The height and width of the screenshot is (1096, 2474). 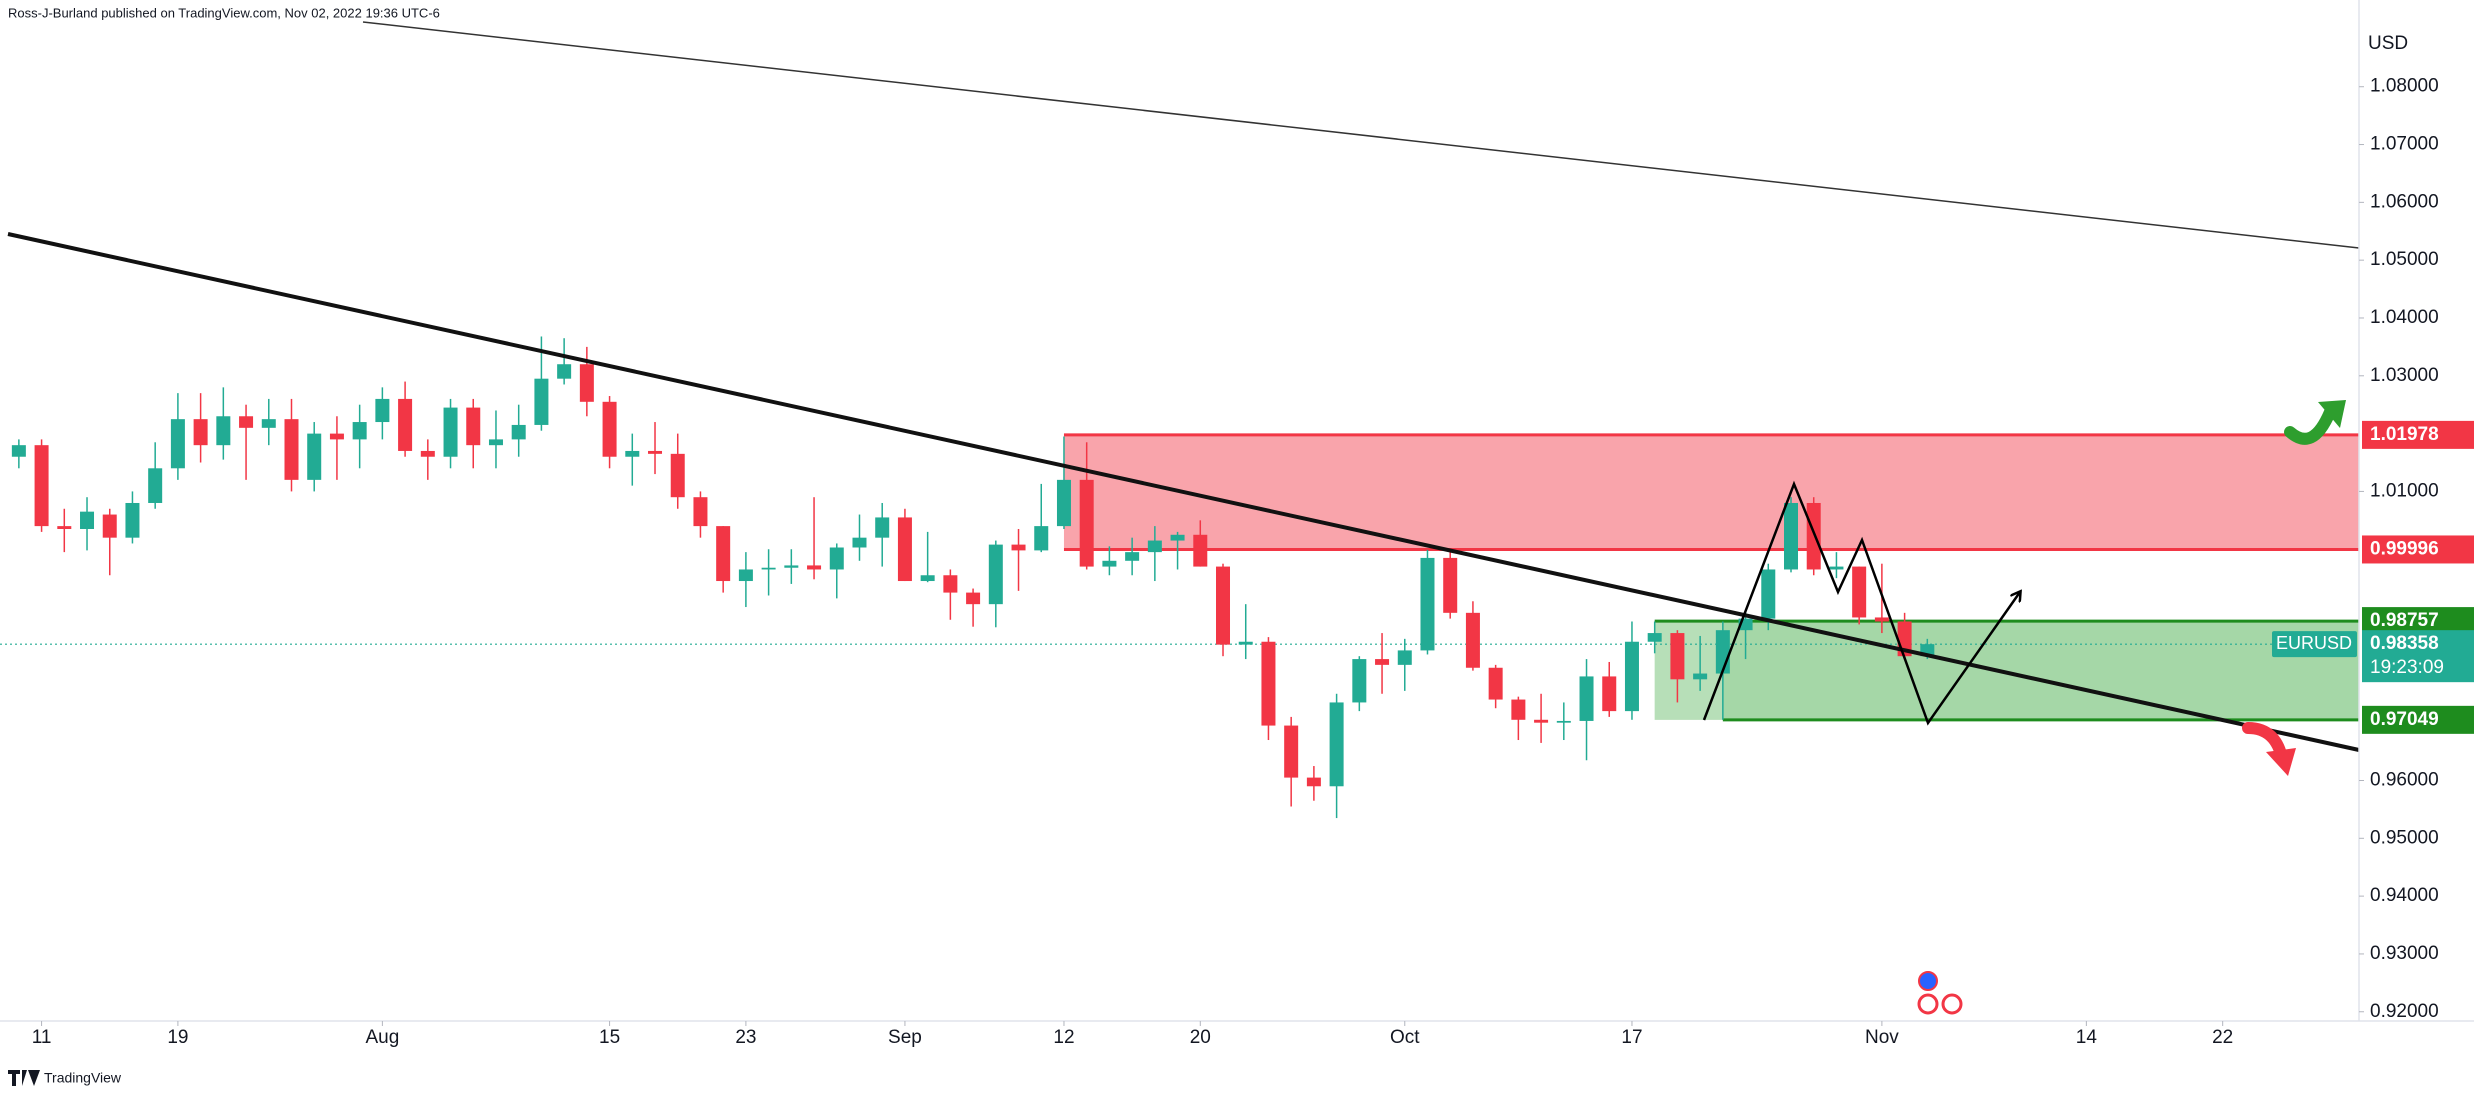 I want to click on y-tick-label: 1.01000, so click(x=2404, y=490).